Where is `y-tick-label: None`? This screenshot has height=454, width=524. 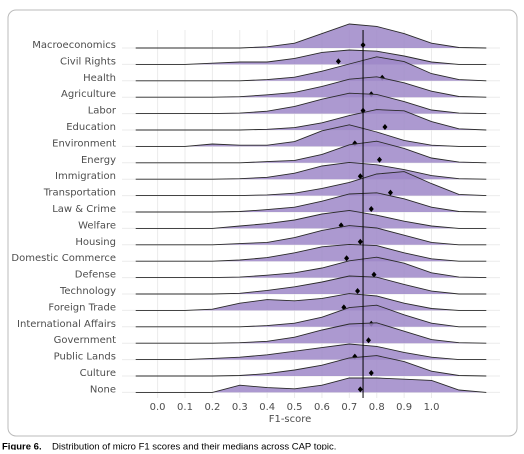 y-tick-label: None is located at coordinates (103, 389).